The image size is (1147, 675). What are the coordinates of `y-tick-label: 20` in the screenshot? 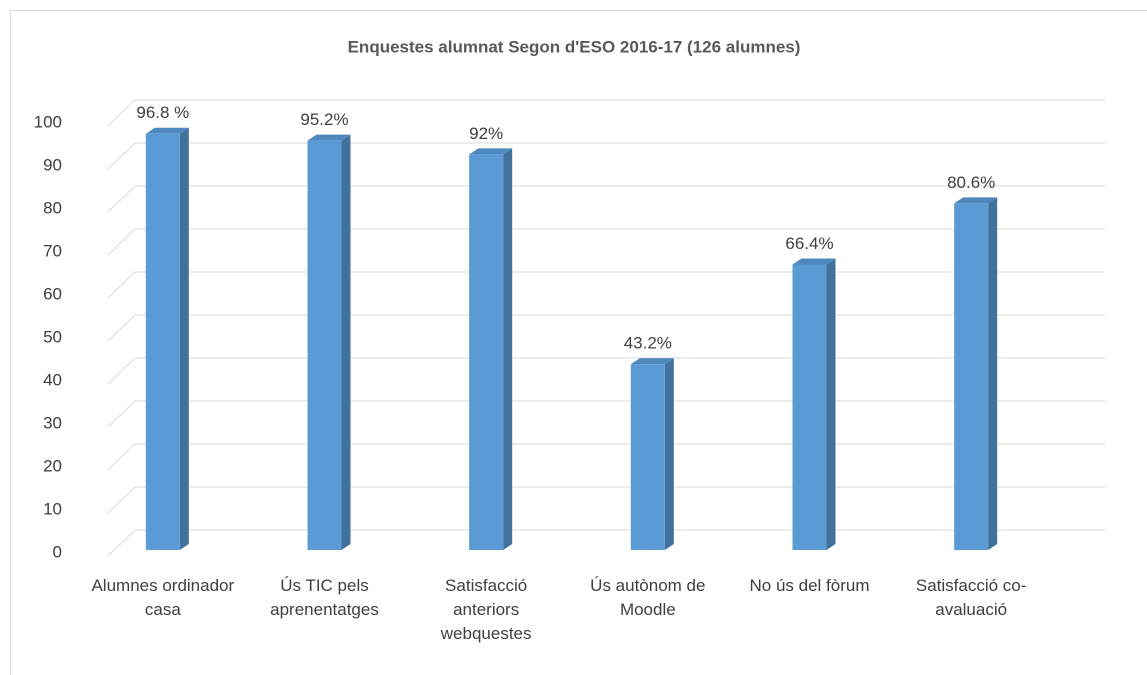 It's located at (52, 465).